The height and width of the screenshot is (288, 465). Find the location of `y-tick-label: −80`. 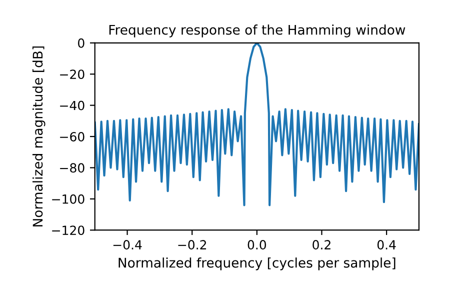

y-tick-label: −80 is located at coordinates (72, 168).